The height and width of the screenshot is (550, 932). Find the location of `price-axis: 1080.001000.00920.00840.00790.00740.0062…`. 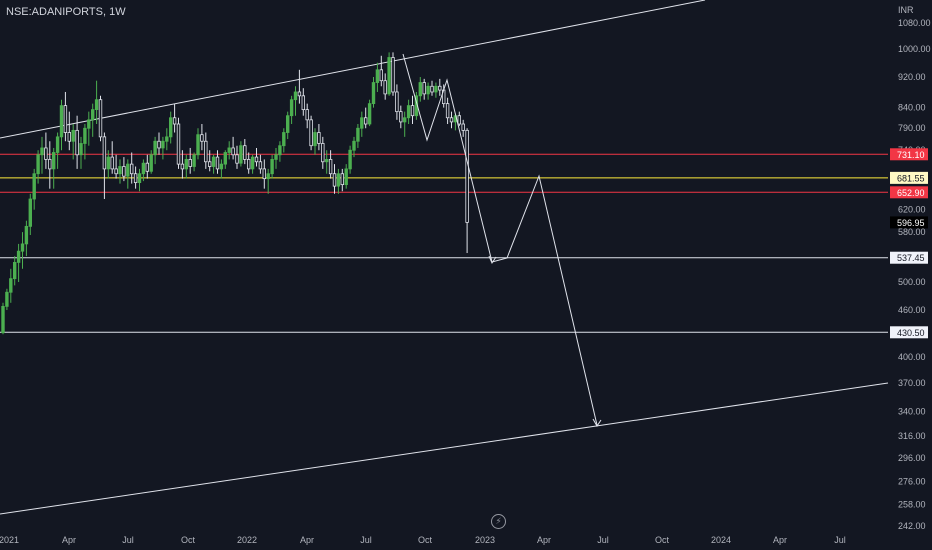

price-axis: 1080.001000.00920.00840.00790.00740.0062… is located at coordinates (914, 274).